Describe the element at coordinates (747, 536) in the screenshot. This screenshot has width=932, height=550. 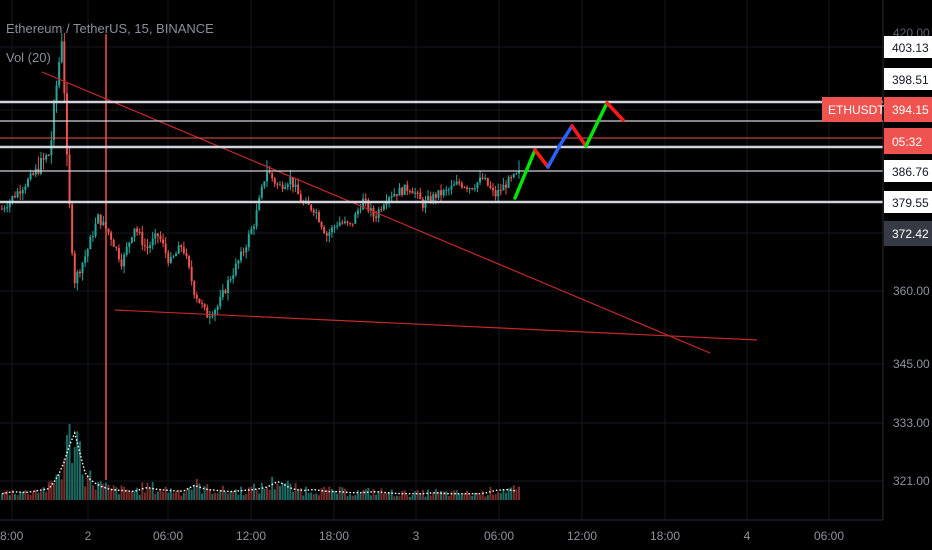
I see `time-tick-label: 4` at that location.